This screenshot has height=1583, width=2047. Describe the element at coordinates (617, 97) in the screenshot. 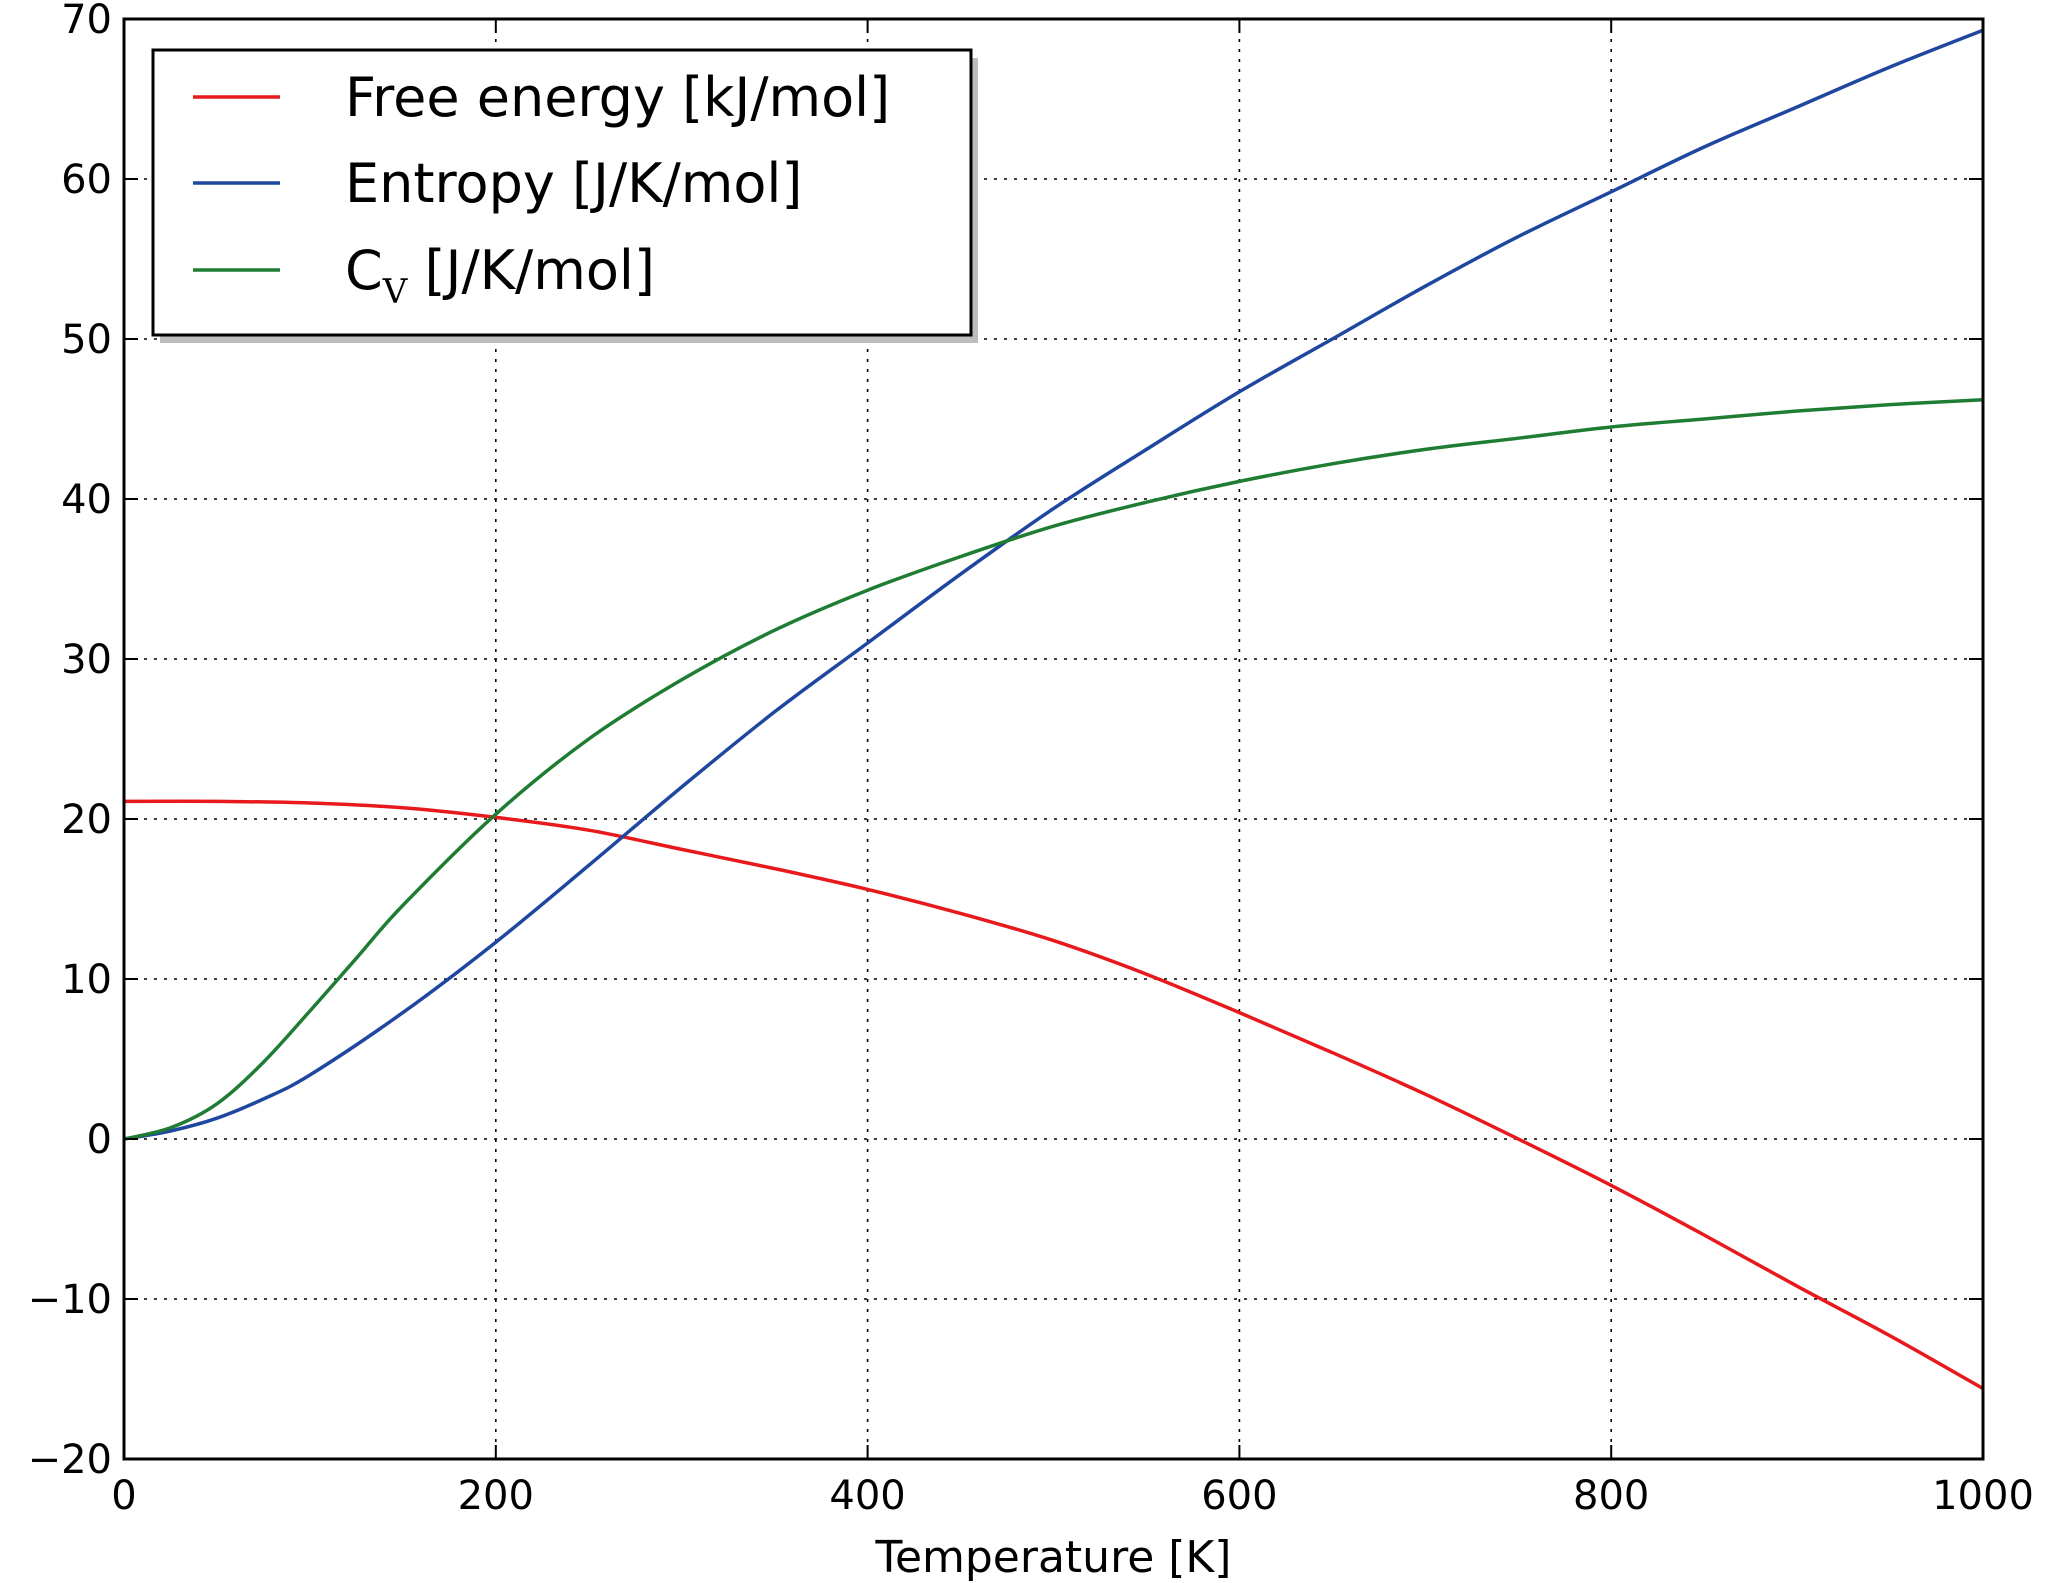

I see `legend-label-free-energy: Free energy [kJ/mol]` at that location.